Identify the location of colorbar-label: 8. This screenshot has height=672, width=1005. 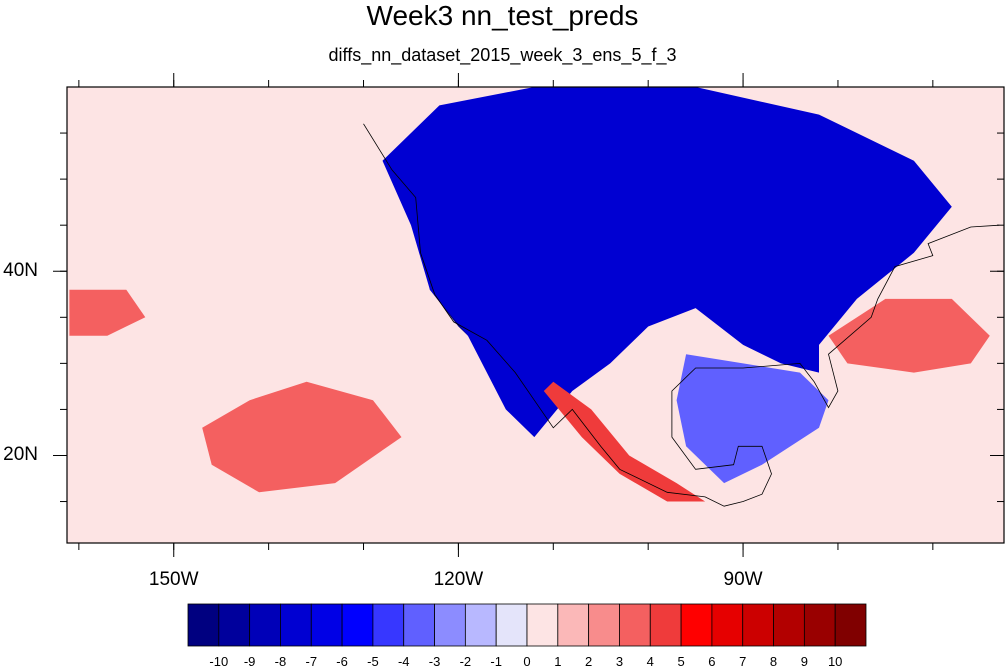
(773, 661).